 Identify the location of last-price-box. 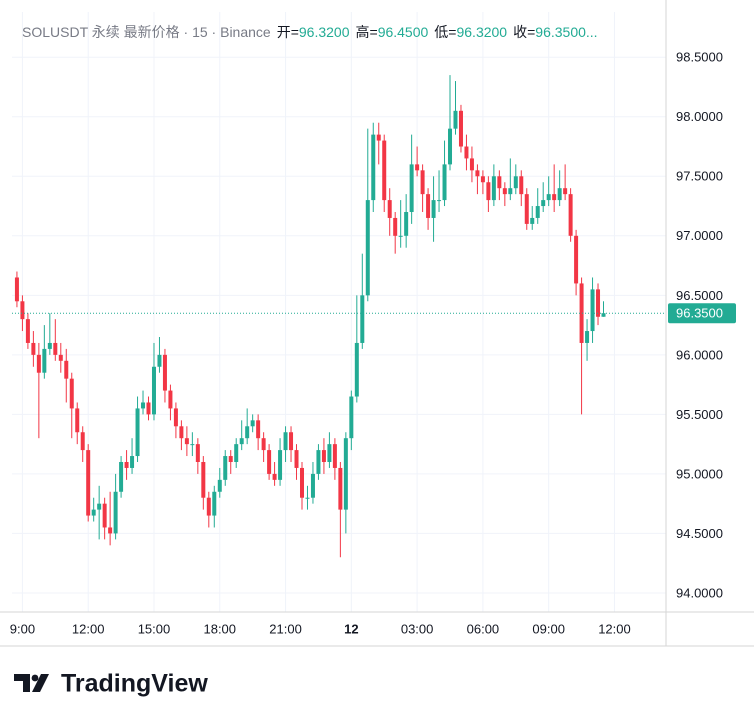
(702, 313).